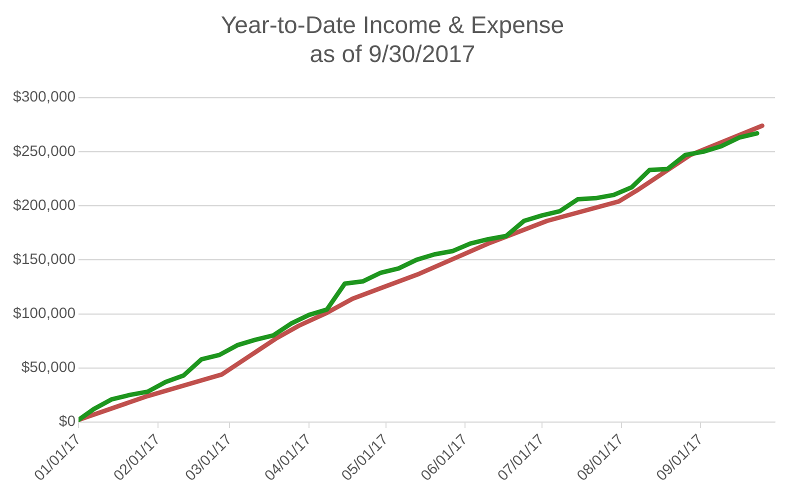 The width and height of the screenshot is (800, 492). What do you see at coordinates (44, 313) in the screenshot?
I see `y-tick-label: $100,000` at bounding box center [44, 313].